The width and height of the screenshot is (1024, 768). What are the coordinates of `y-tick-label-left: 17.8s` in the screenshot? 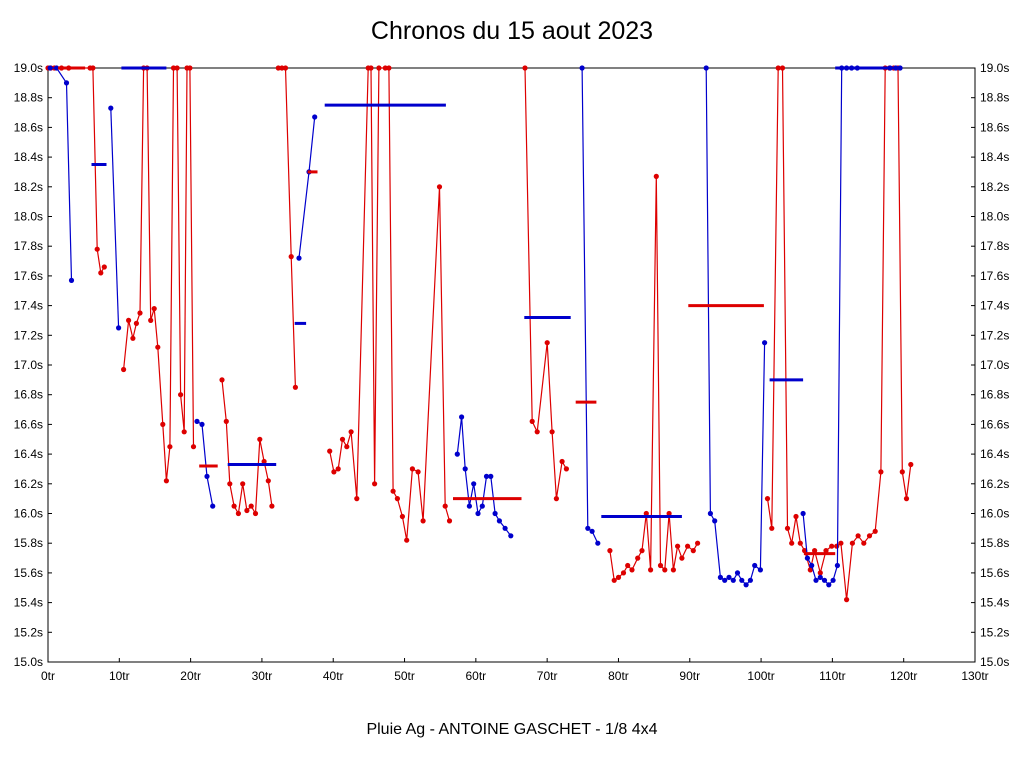 It's located at (28, 246).